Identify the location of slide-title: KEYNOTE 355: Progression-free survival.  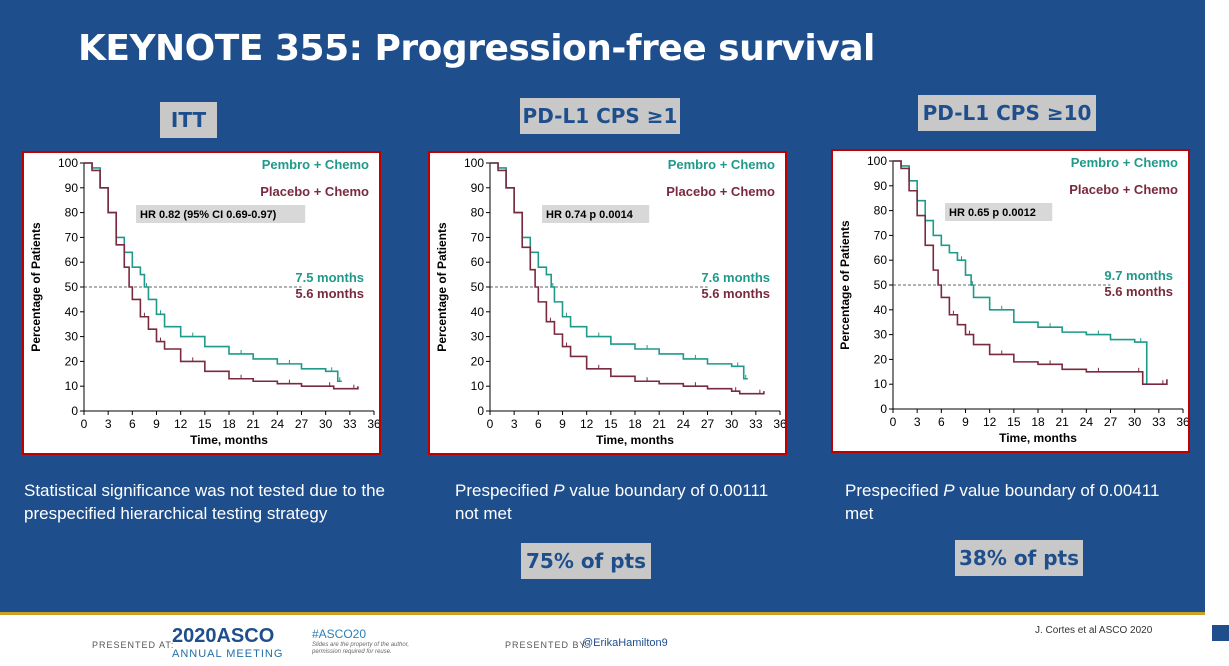
(476, 48).